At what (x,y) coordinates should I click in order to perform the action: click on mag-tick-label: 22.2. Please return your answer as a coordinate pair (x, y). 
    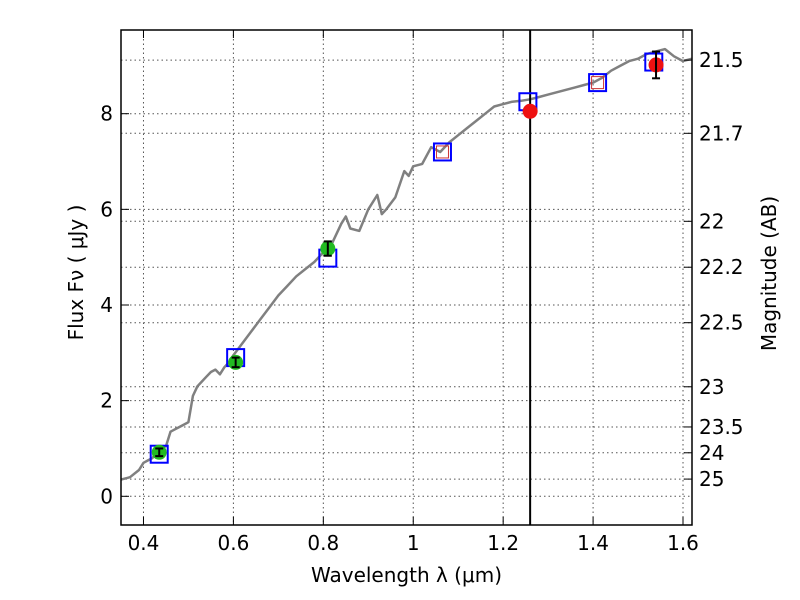
    Looking at the image, I should click on (721, 267).